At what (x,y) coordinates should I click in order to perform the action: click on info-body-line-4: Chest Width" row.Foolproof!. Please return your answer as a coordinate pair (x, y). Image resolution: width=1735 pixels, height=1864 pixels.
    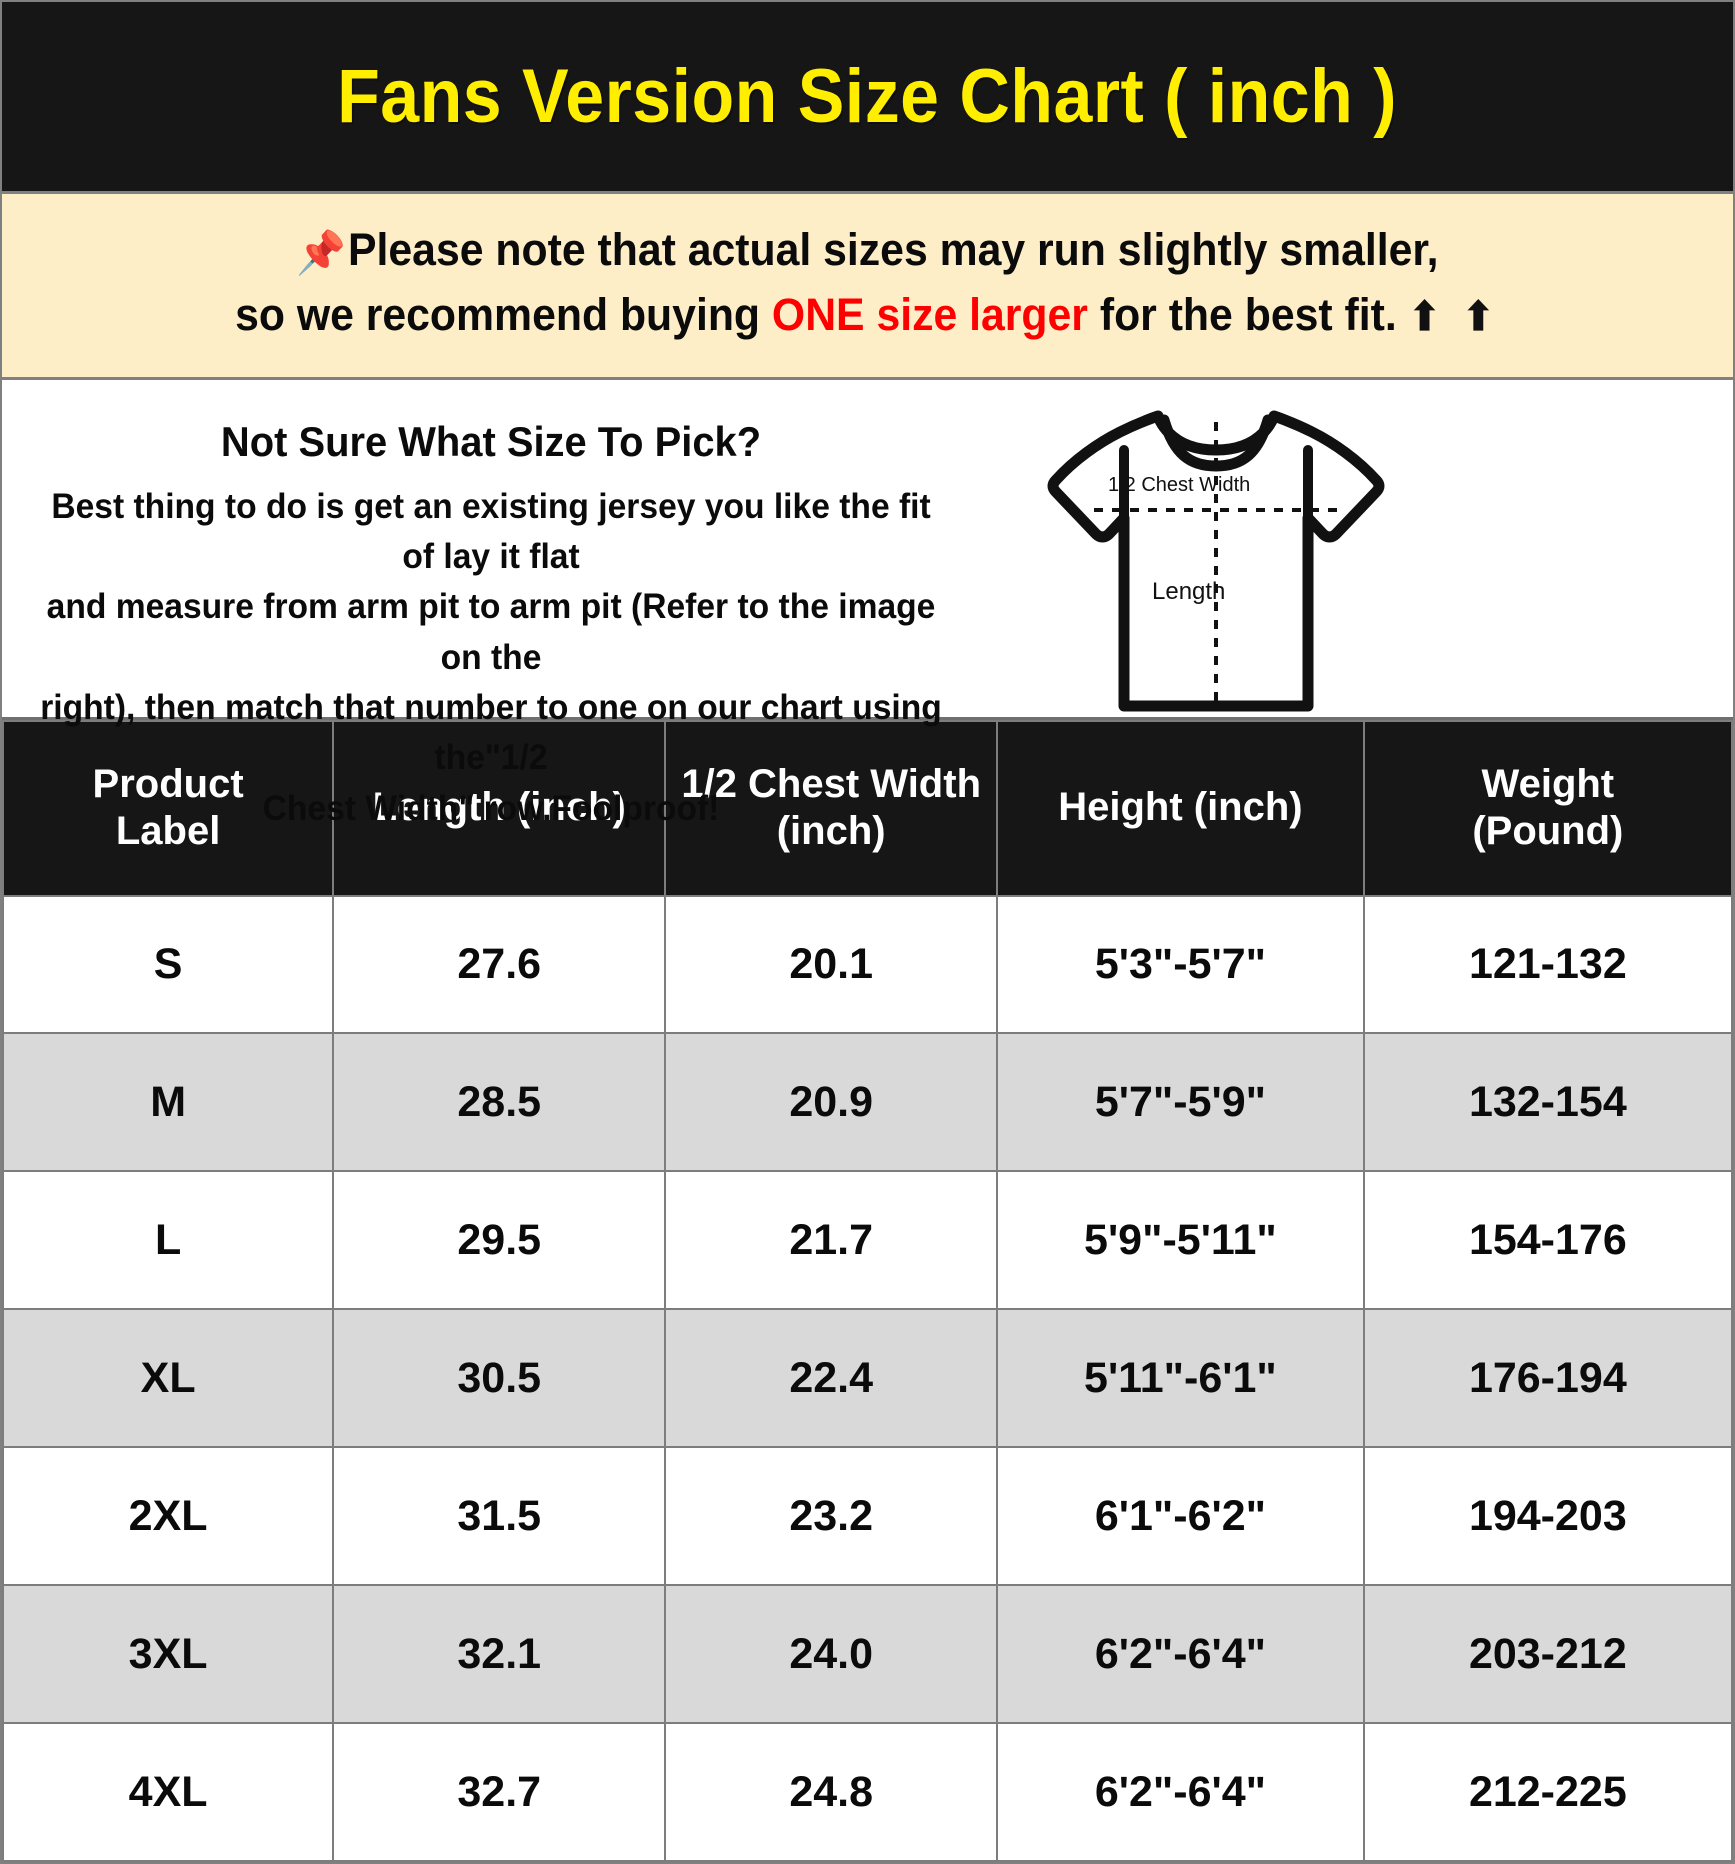
    Looking at the image, I should click on (491, 808).